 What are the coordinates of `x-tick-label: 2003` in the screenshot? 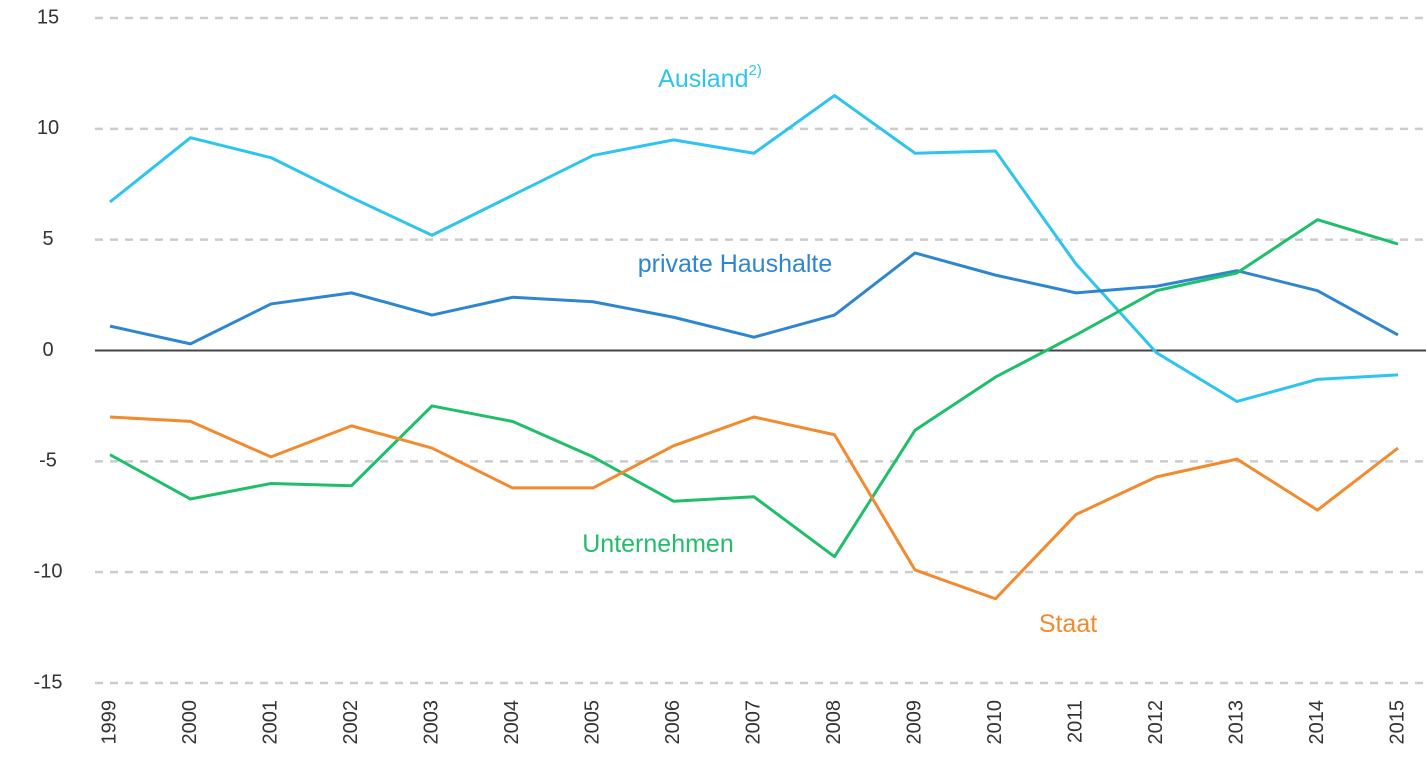 It's located at (431, 722).